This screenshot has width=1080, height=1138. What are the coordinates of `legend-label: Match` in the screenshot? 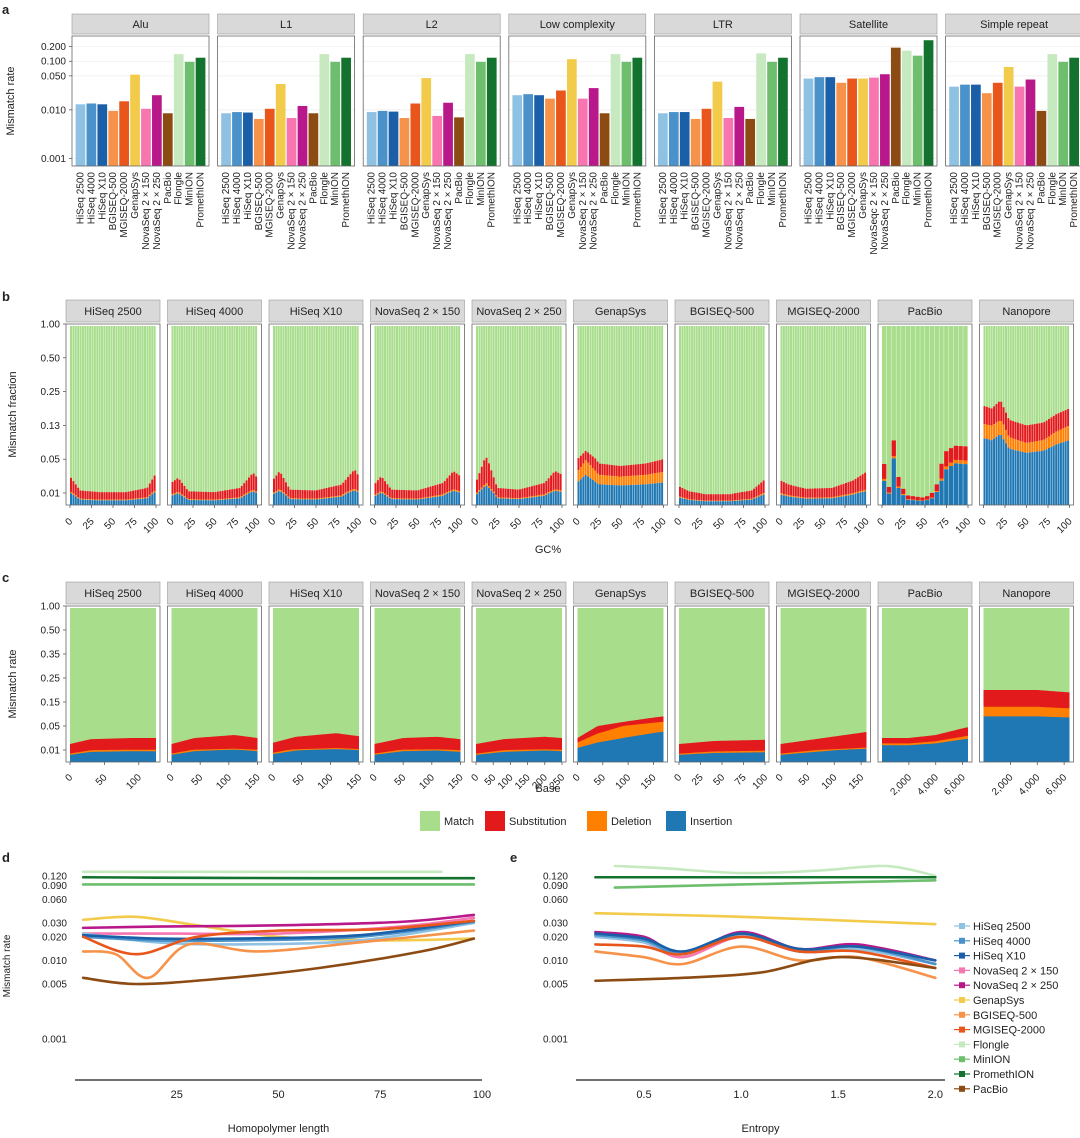 It's located at (459, 822).